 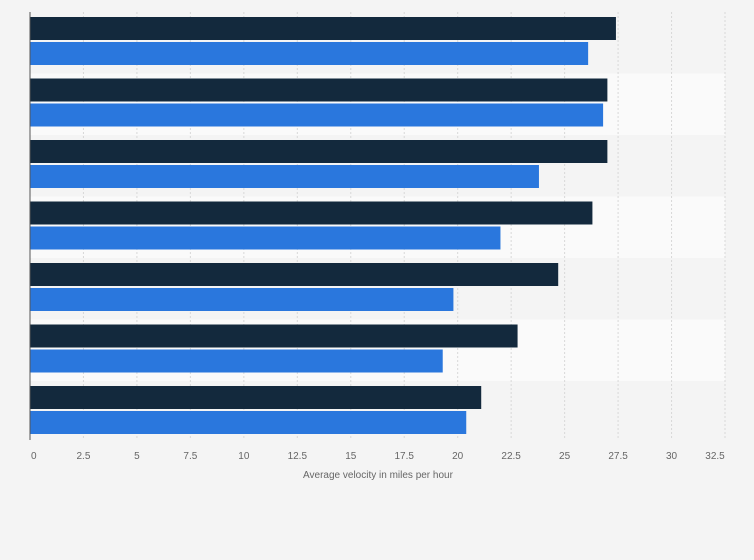 What do you see at coordinates (34, 456) in the screenshot?
I see `x-tick-label: 0` at bounding box center [34, 456].